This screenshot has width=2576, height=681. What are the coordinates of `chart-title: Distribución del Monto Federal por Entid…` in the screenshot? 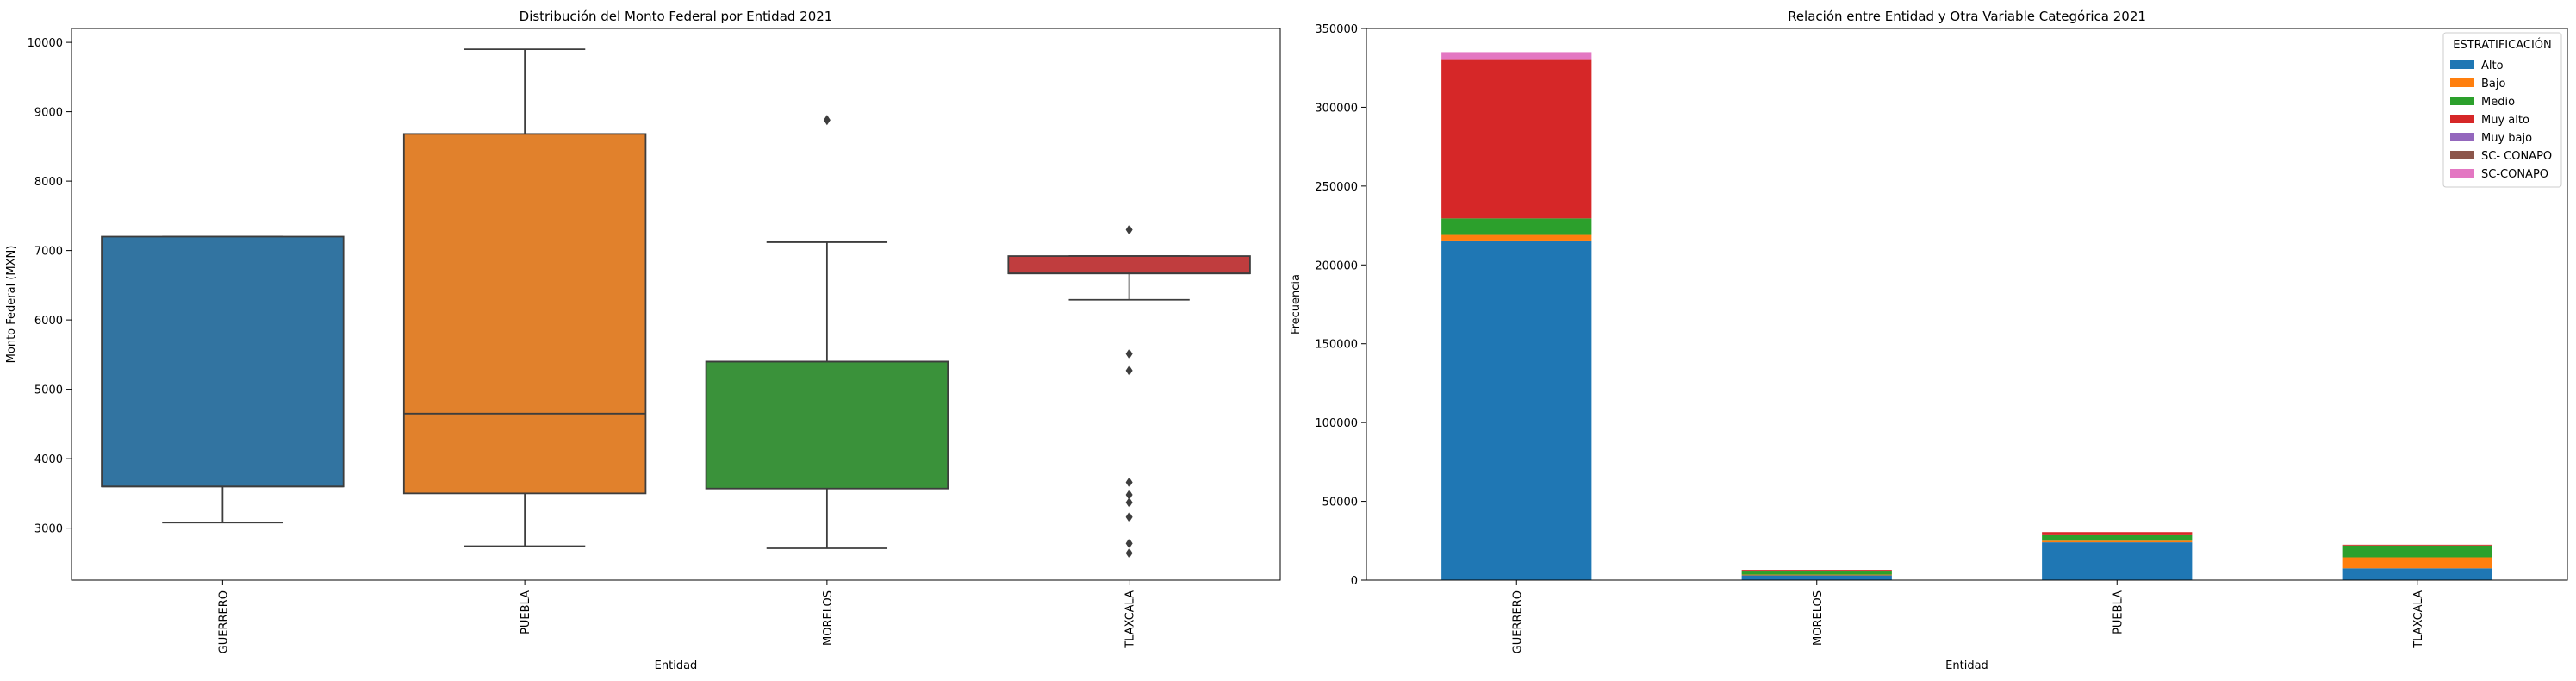 It's located at (677, 16).